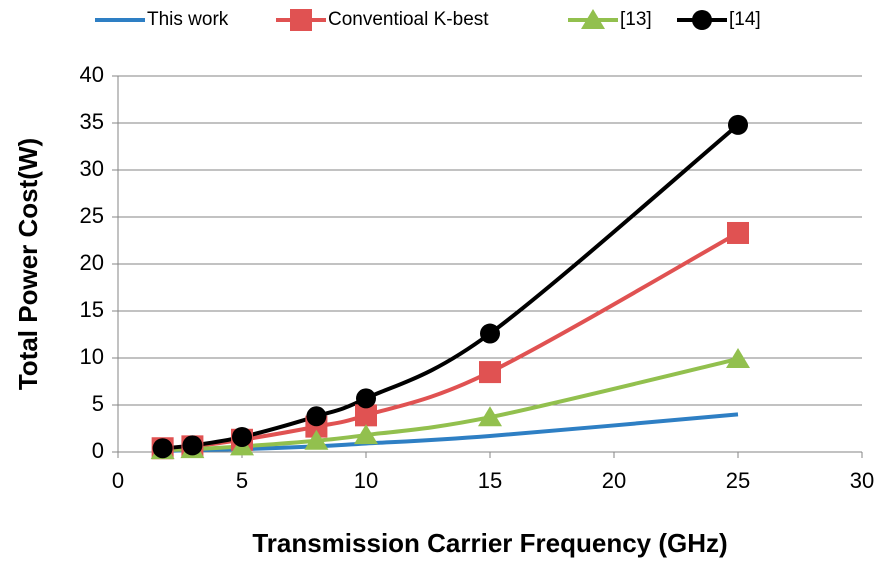 The image size is (879, 562). I want to click on legend-item: This work, so click(162, 19).